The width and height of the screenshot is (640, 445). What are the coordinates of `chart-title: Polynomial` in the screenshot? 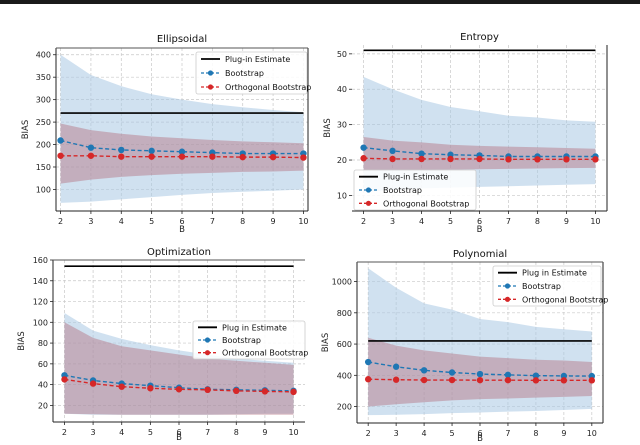 It's located at (480, 254).